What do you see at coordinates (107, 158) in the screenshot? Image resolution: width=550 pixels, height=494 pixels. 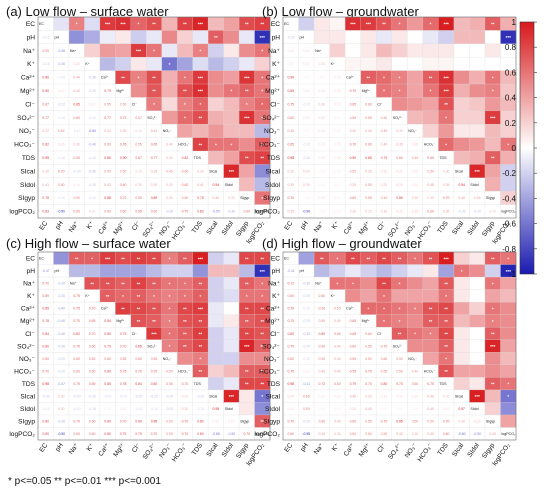 I see `cell-value: 0.86` at bounding box center [107, 158].